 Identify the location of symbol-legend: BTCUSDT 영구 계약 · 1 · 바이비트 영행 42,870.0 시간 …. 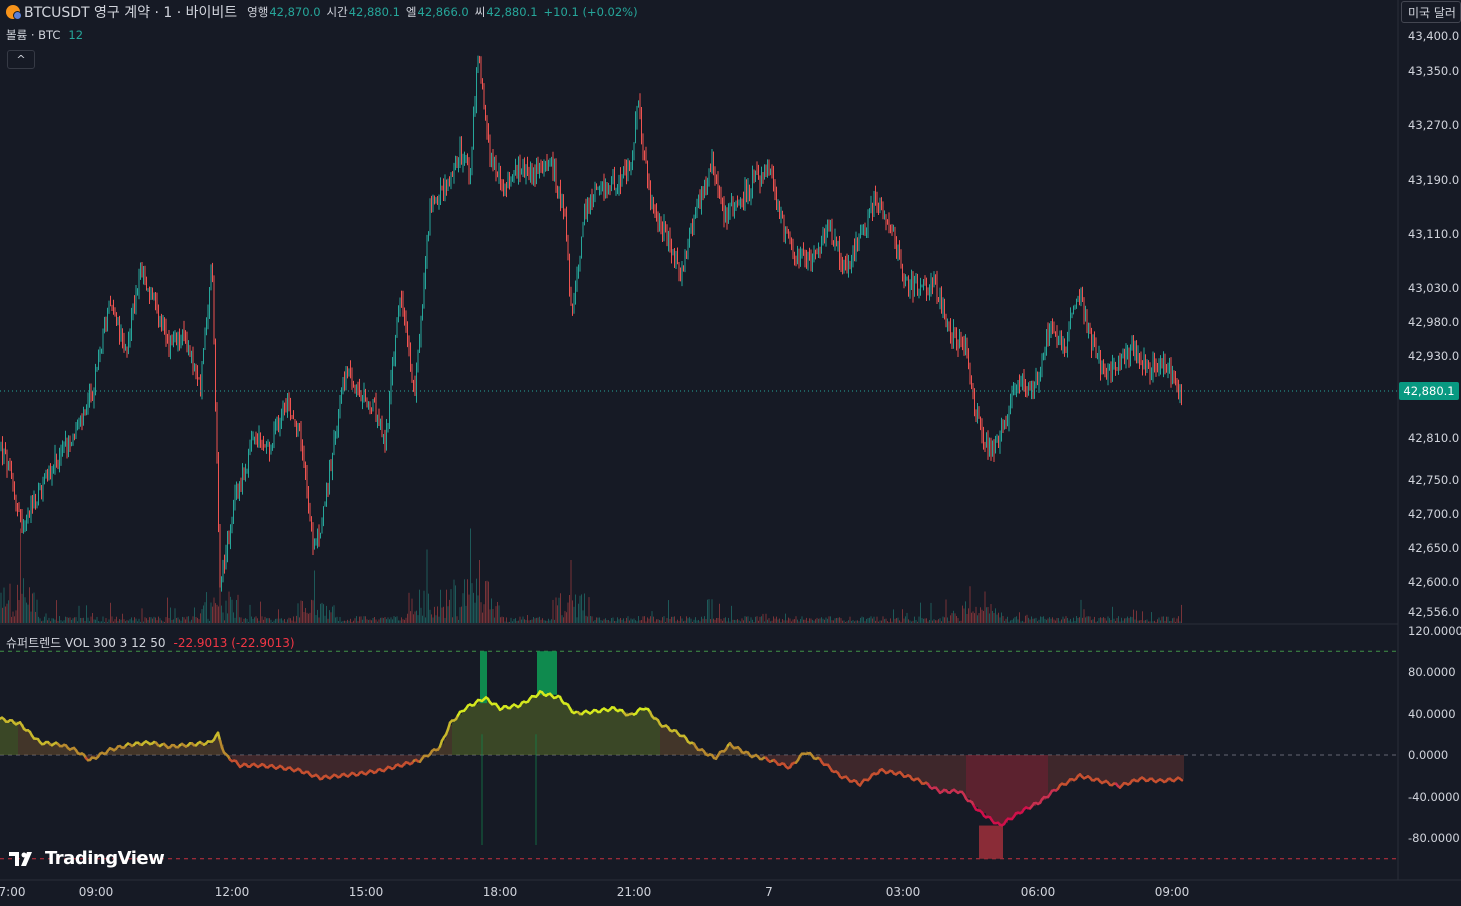
(325, 12).